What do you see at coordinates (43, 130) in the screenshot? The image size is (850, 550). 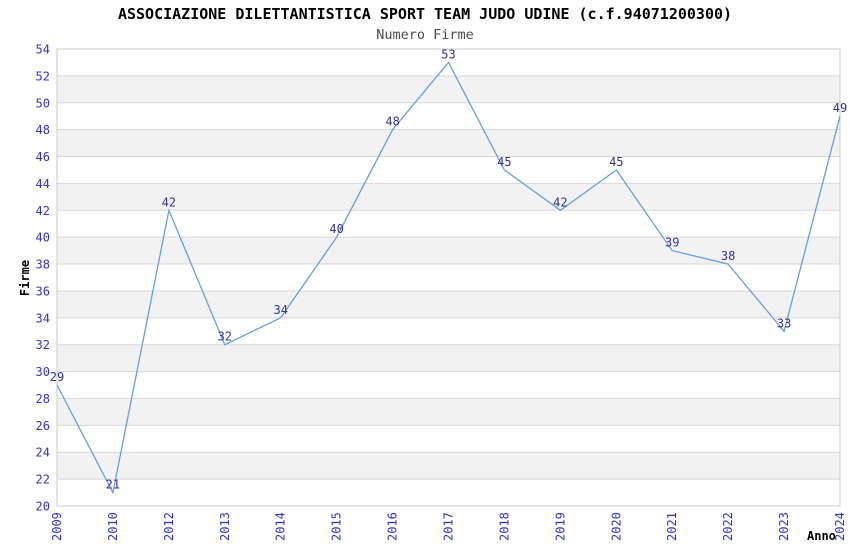 I see `y-tick-label: 48` at bounding box center [43, 130].